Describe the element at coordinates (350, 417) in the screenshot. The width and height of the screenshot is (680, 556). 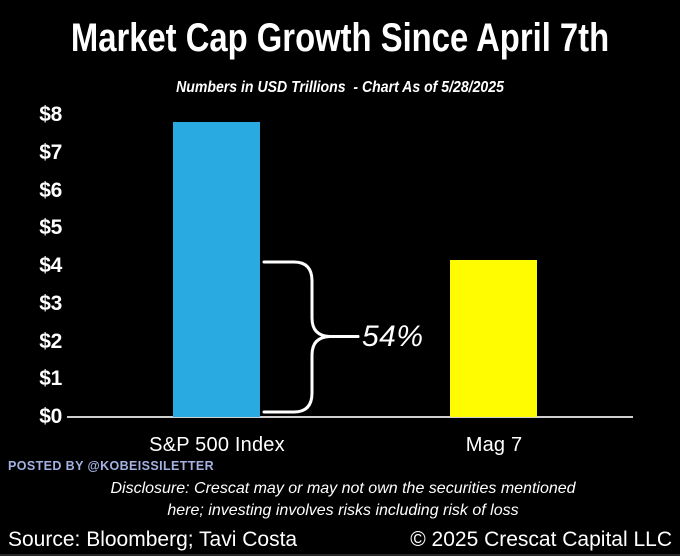
I see `x-axis-line` at that location.